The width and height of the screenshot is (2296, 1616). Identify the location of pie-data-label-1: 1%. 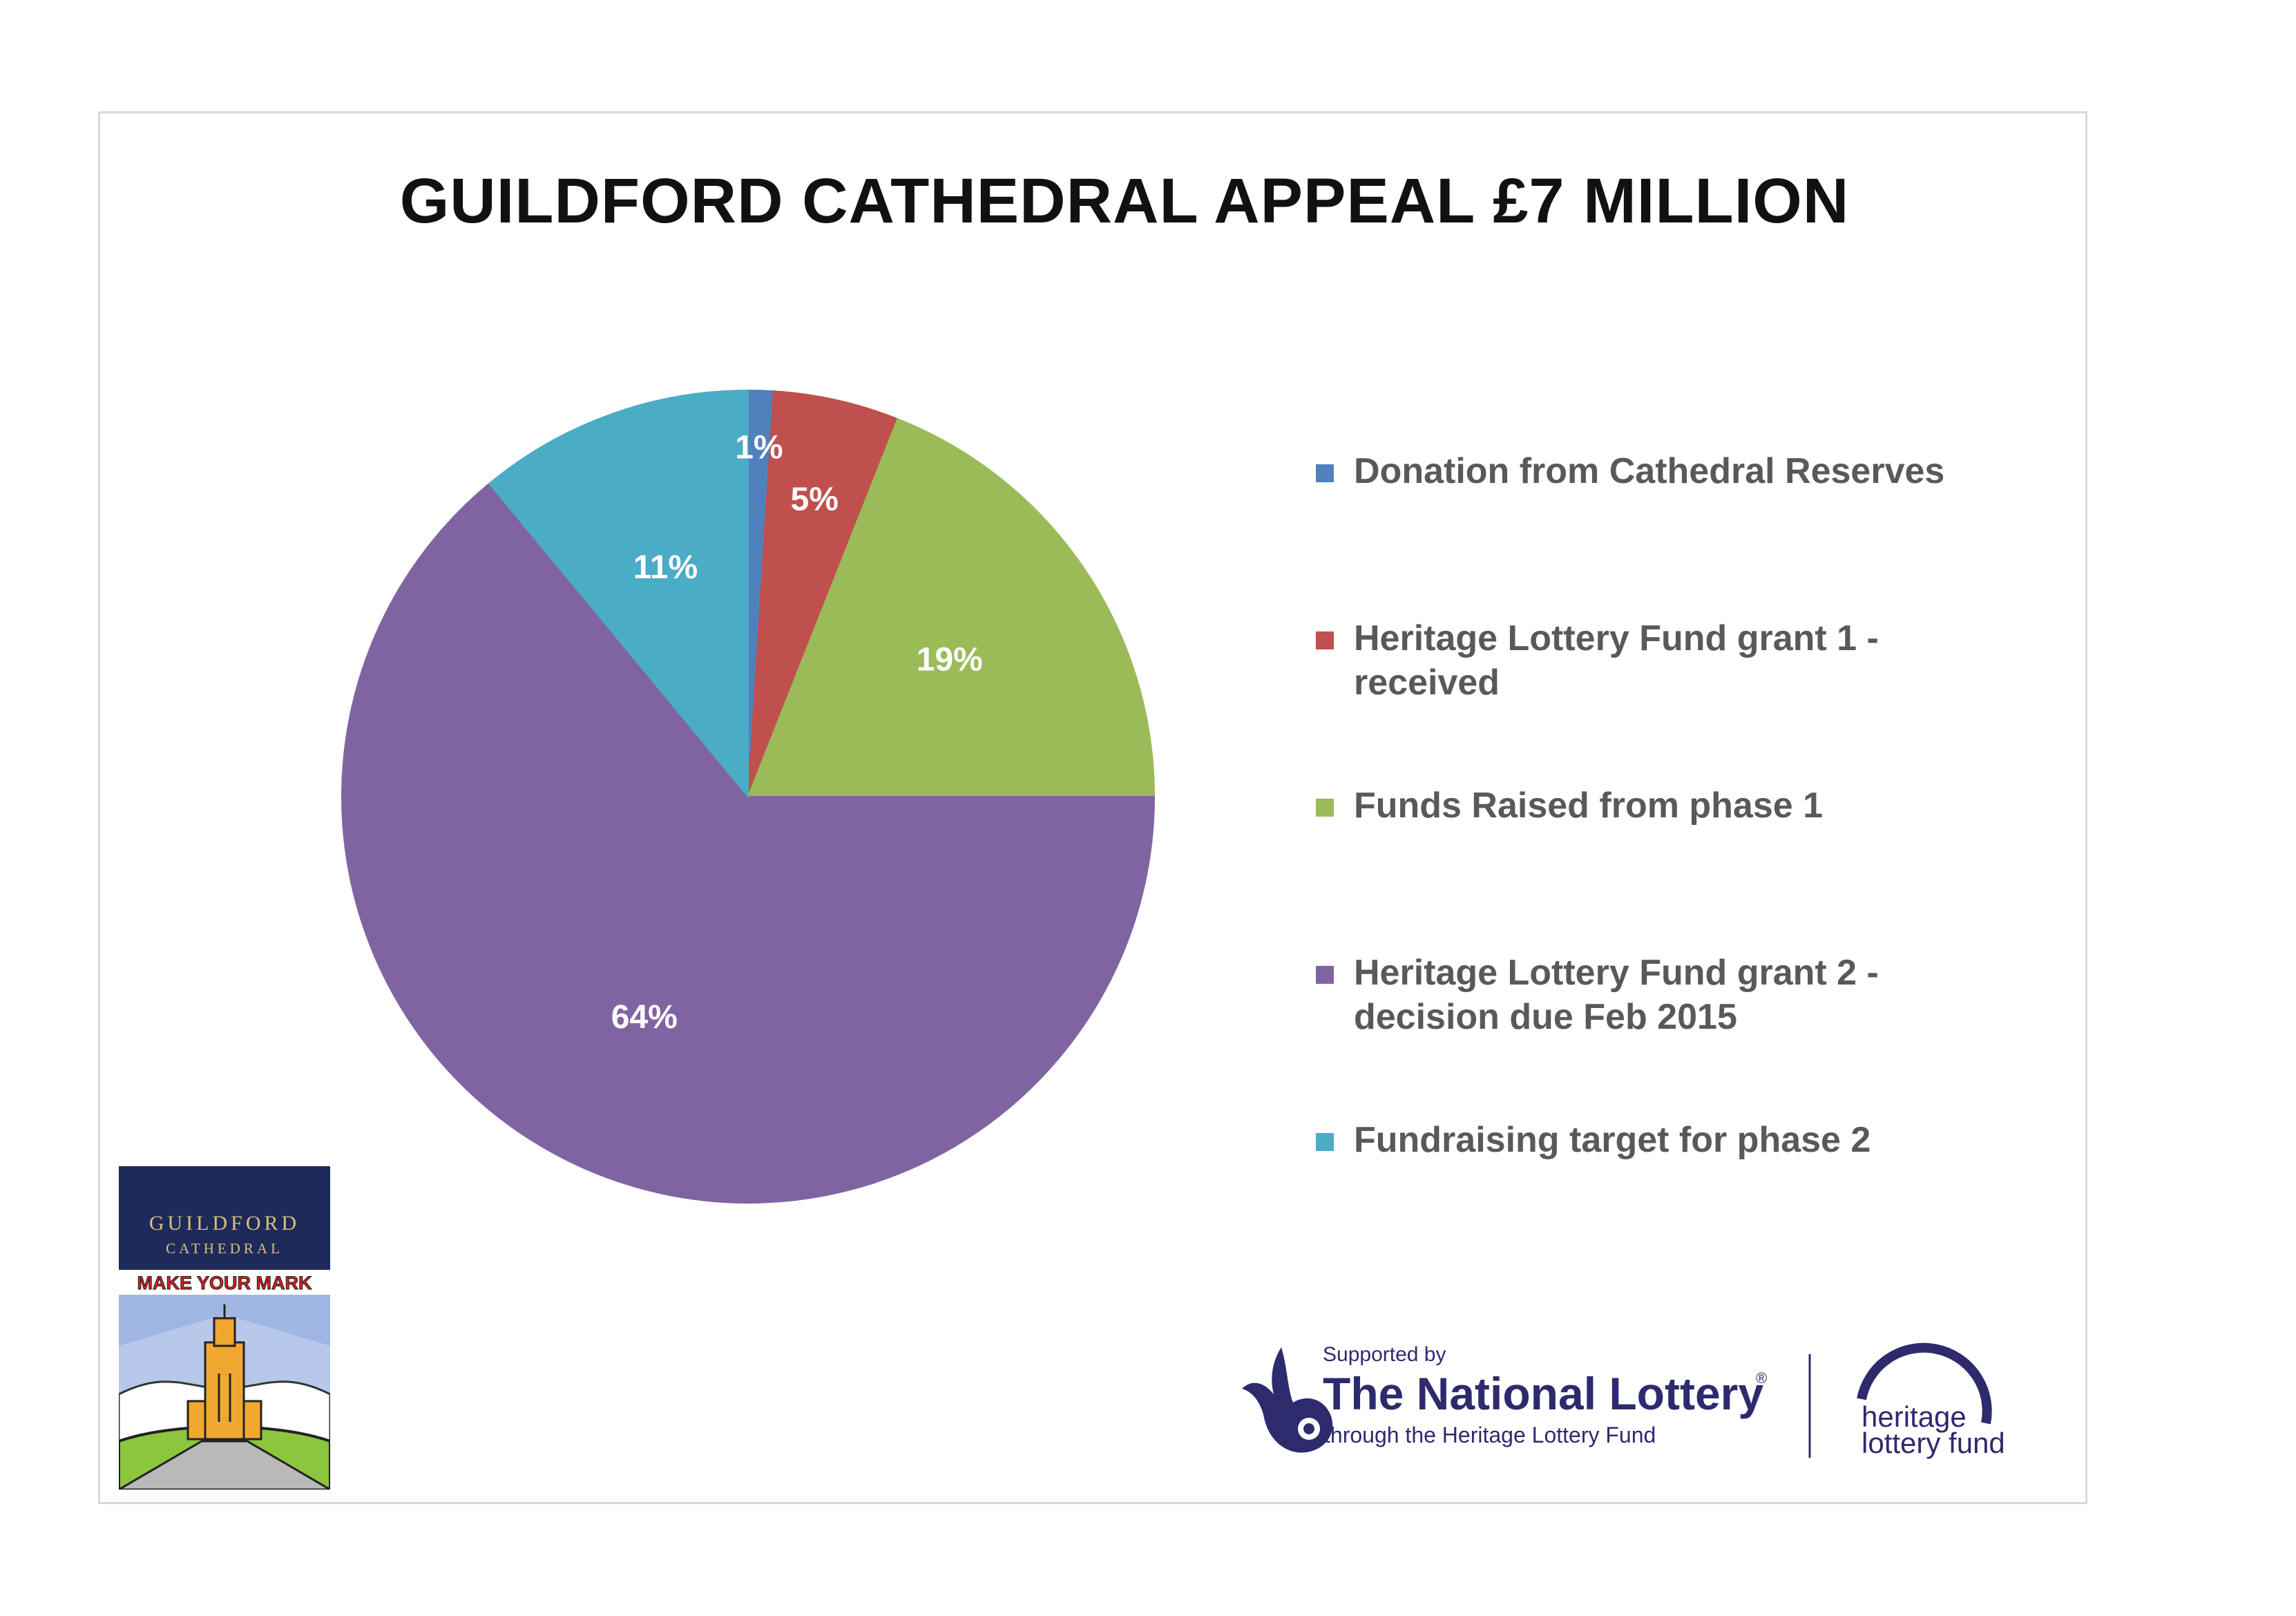
(759, 448).